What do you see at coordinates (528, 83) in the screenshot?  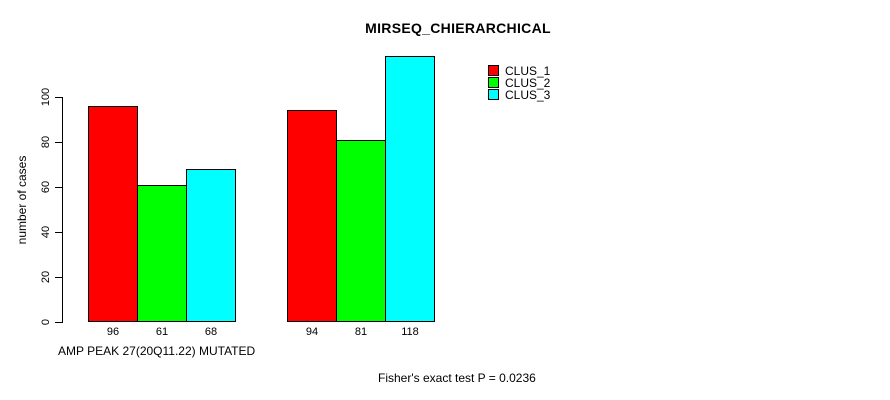 I see `legend-label-clus_2: CLUS_2` at bounding box center [528, 83].